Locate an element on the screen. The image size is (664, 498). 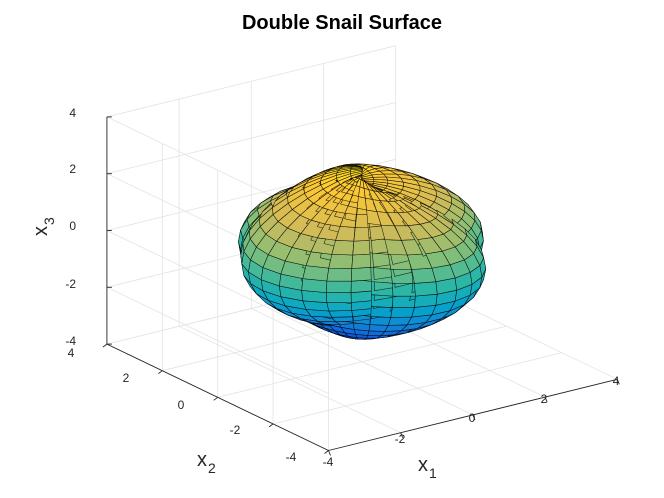
y-tick-label: 0 is located at coordinates (181, 405).